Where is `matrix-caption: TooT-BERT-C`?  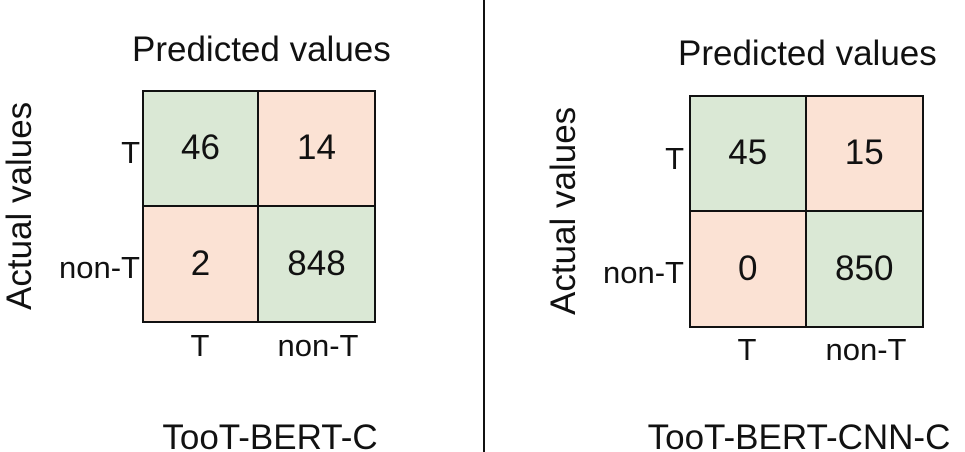 matrix-caption: TooT-BERT-C is located at coordinates (270, 435).